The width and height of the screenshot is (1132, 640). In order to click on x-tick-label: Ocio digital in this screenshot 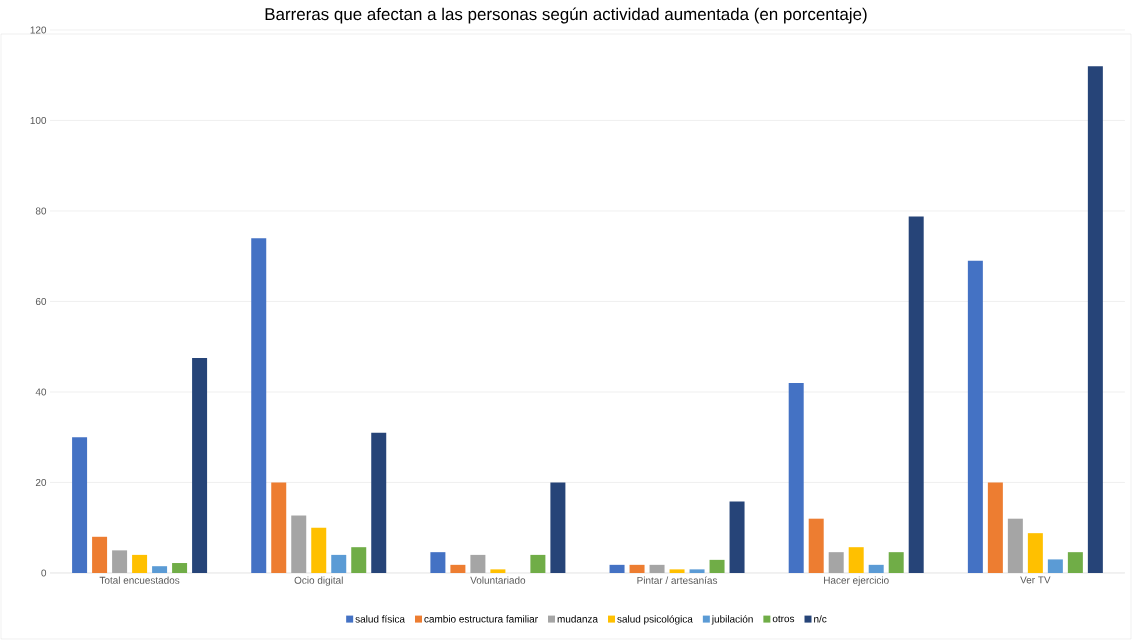, I will do `click(318, 581)`.